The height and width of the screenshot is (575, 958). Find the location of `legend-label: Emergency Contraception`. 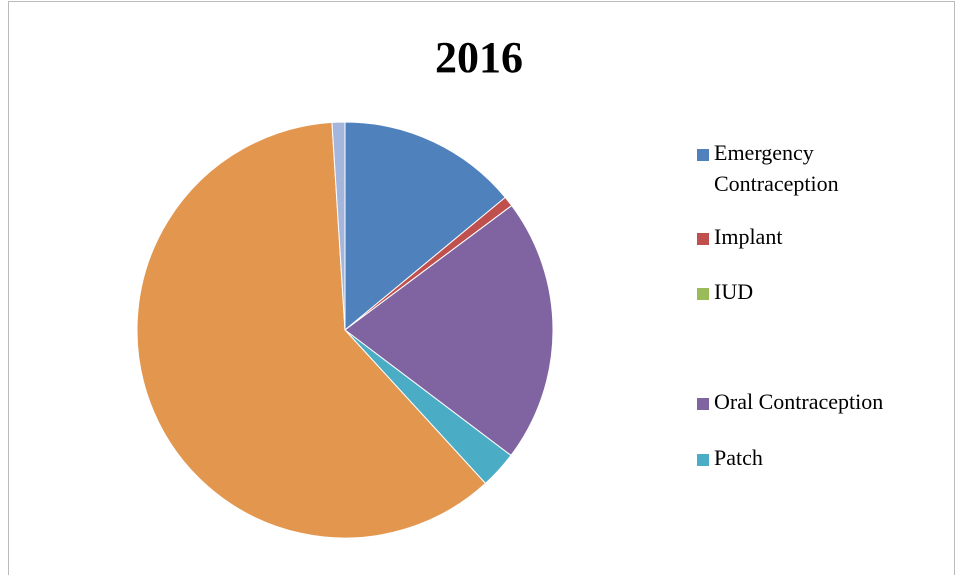

legend-label: Emergency Contraception is located at coordinates (776, 168).